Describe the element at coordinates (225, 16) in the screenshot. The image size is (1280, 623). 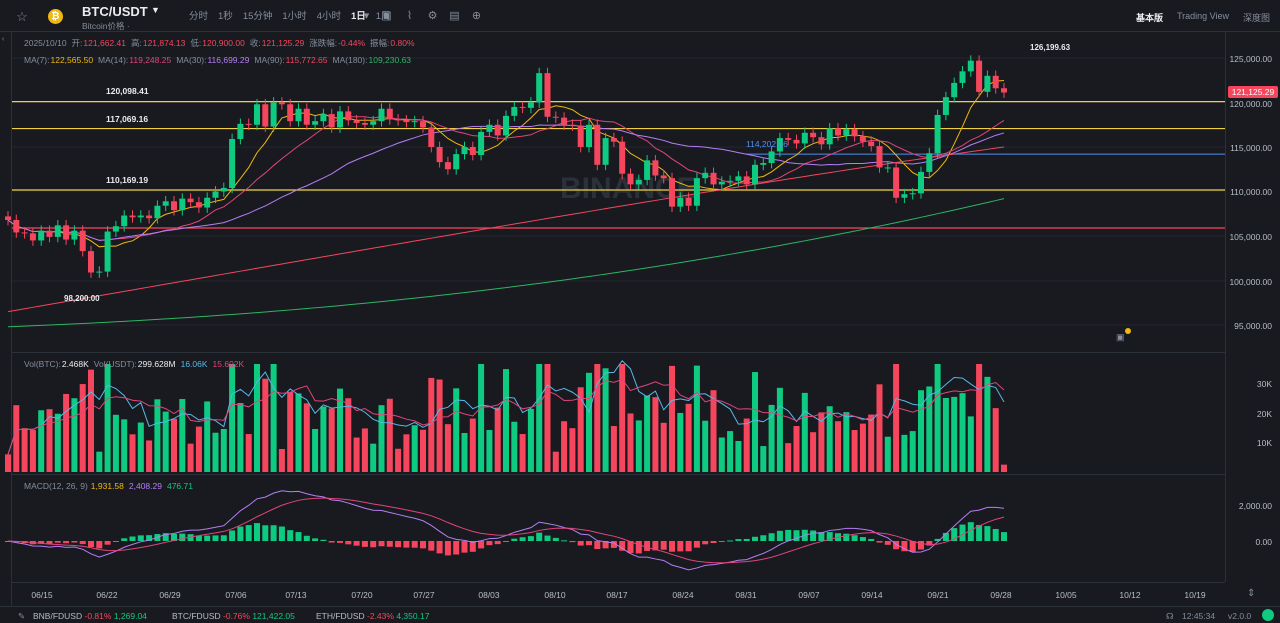
I see `interval-tab-1s: 1秒` at that location.